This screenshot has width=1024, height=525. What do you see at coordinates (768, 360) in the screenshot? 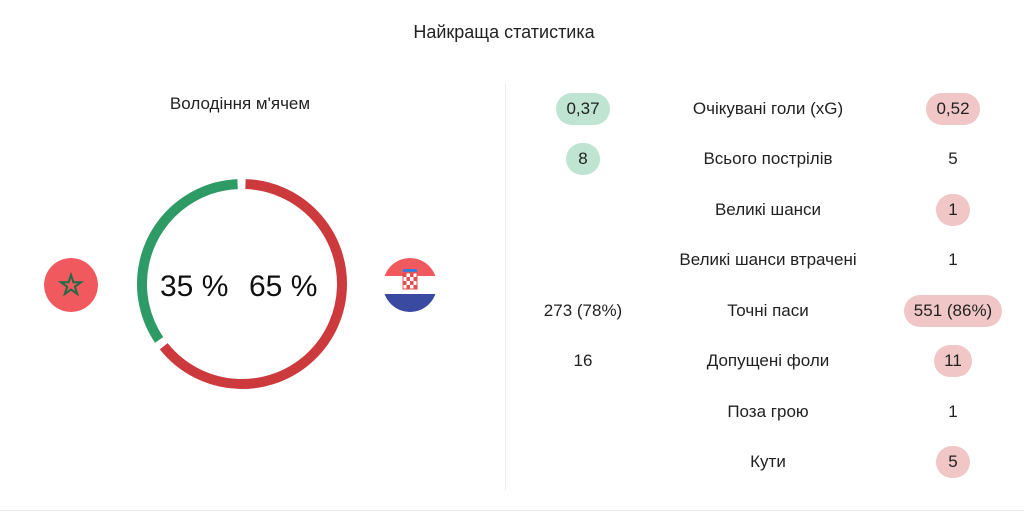
I see `stat-label: Допущені фоли` at bounding box center [768, 360].